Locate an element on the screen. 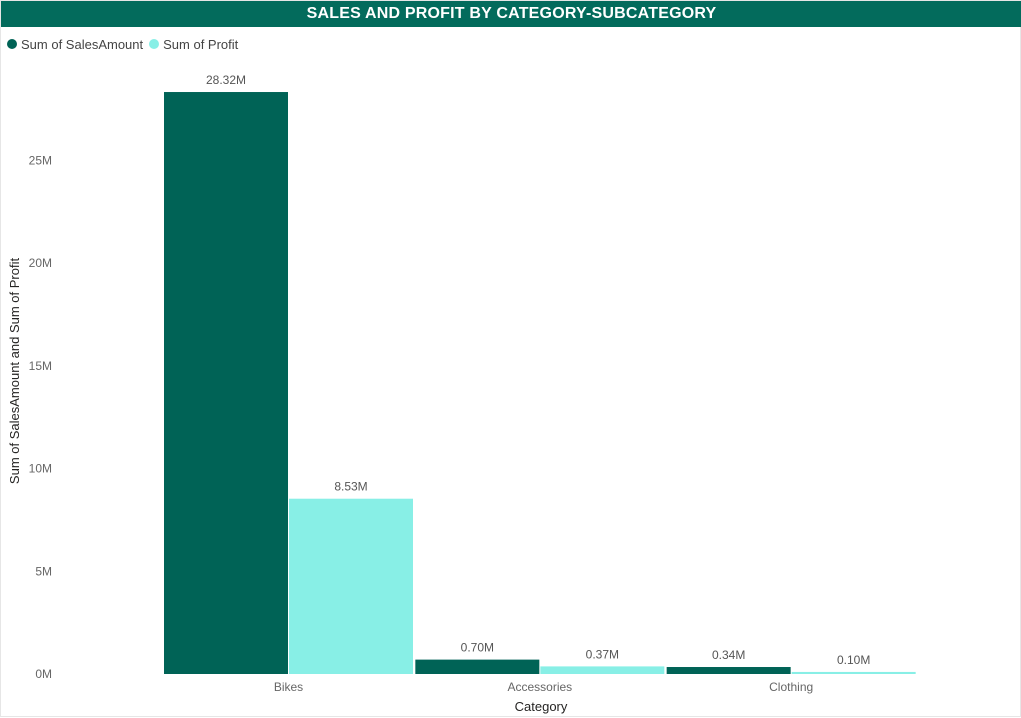 This screenshot has height=718, width=1021. data-label: 0.10M is located at coordinates (853, 660).